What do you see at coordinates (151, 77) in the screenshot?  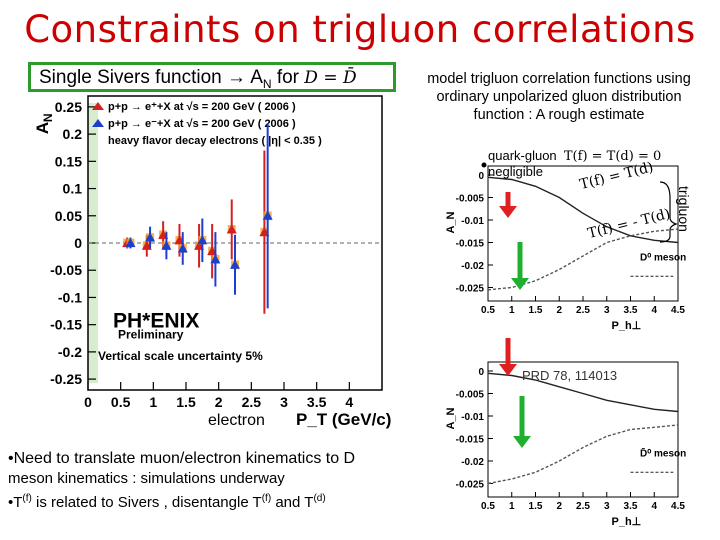 I see `subtitle-text: Single Sivers function → A` at bounding box center [151, 77].